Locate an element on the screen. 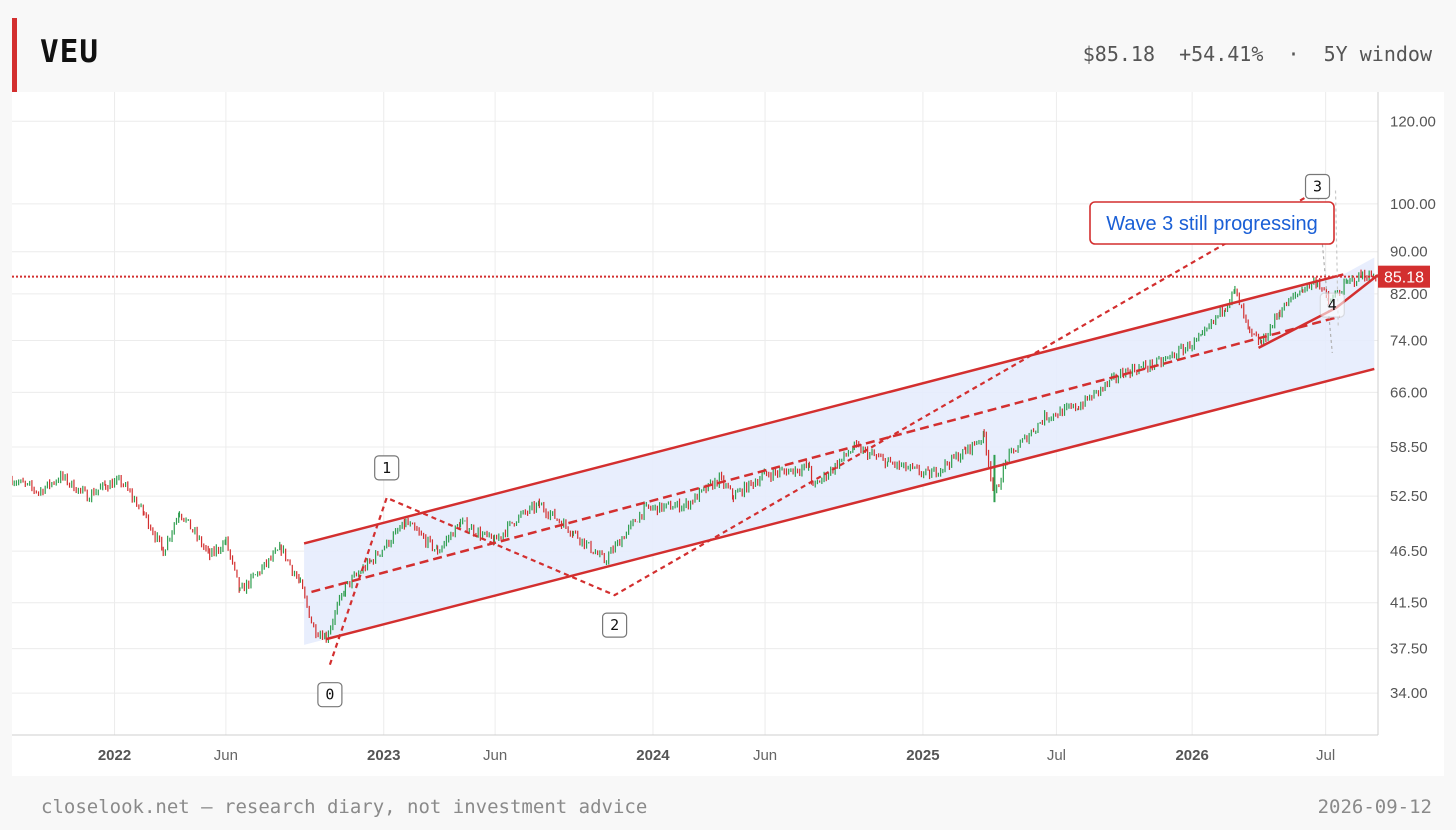  wave-label-1: 1 is located at coordinates (386, 468).